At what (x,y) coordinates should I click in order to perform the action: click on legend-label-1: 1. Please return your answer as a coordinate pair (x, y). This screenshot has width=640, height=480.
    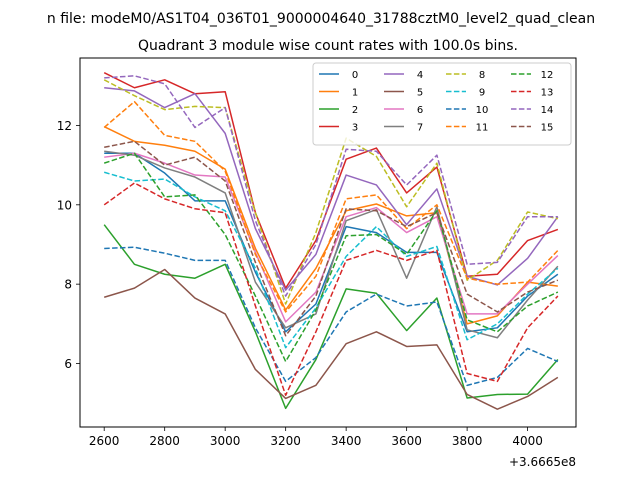
    Looking at the image, I should click on (355, 93).